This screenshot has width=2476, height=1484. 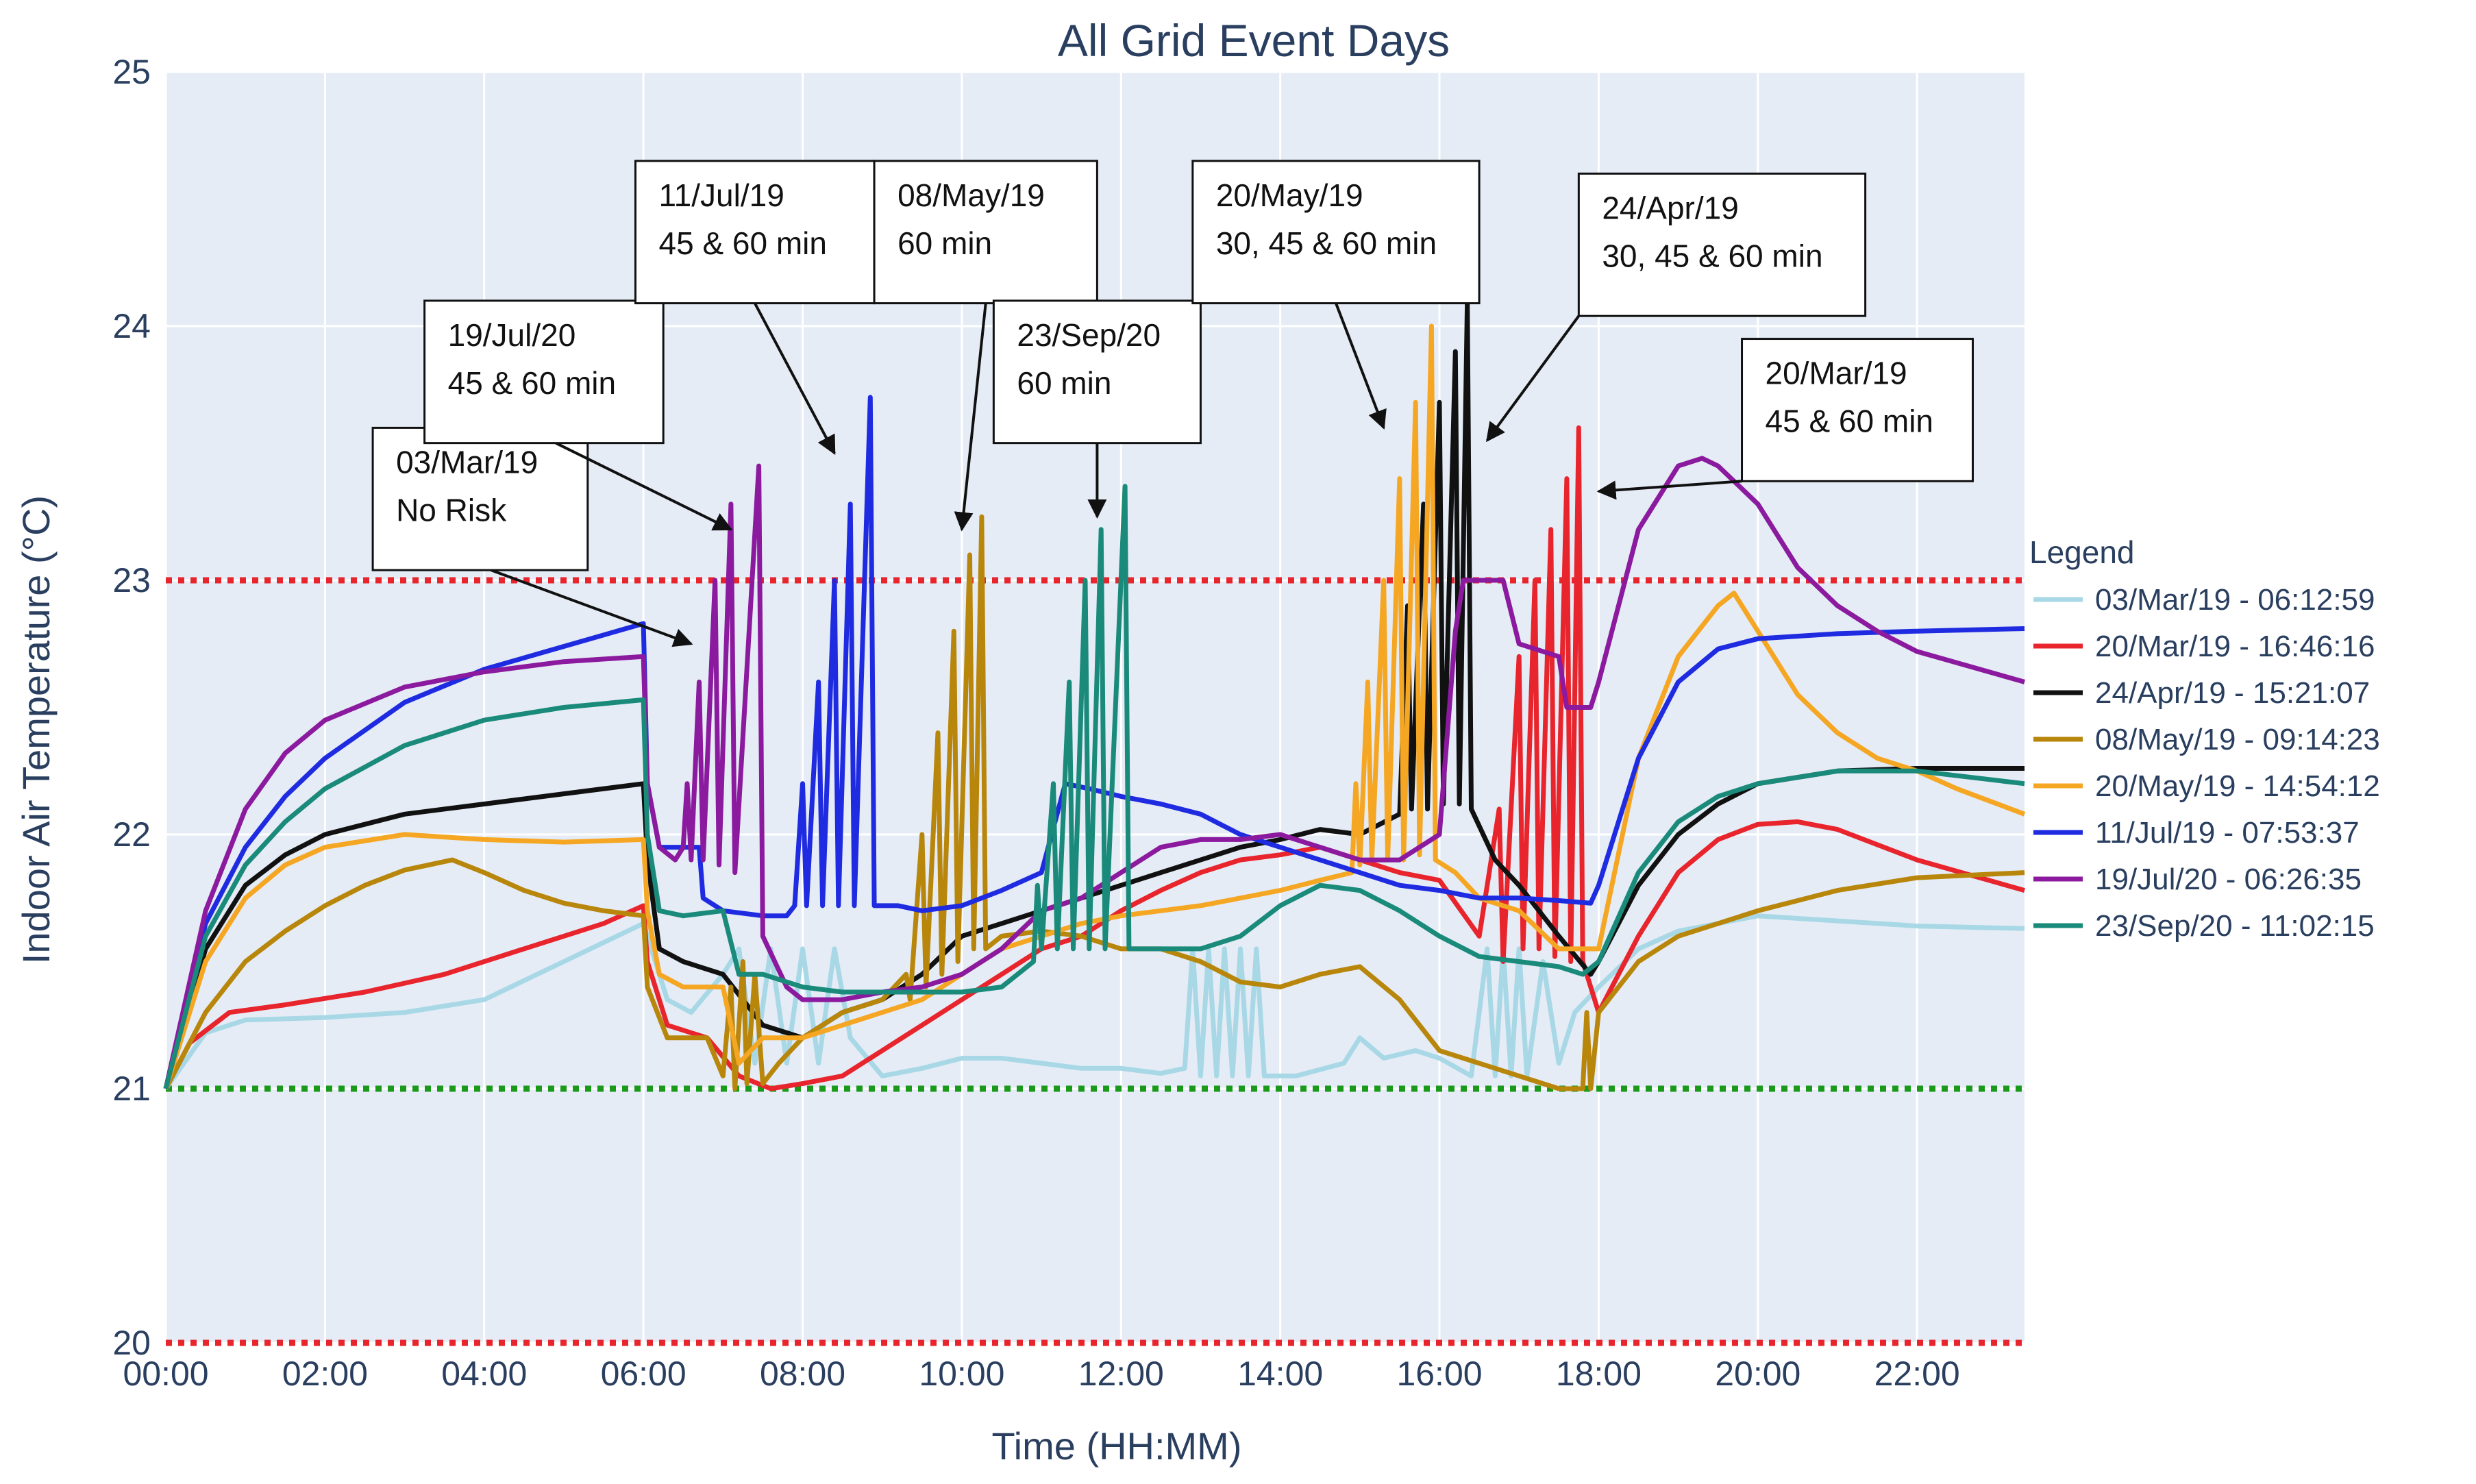 I want to click on x-tick-label: 10:00, so click(x=962, y=1374).